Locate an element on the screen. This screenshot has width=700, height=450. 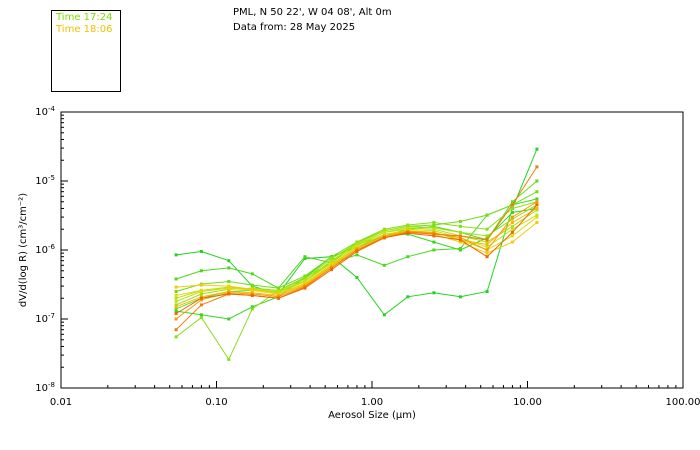
x-tick-label: 1.00 is located at coordinates (372, 402).